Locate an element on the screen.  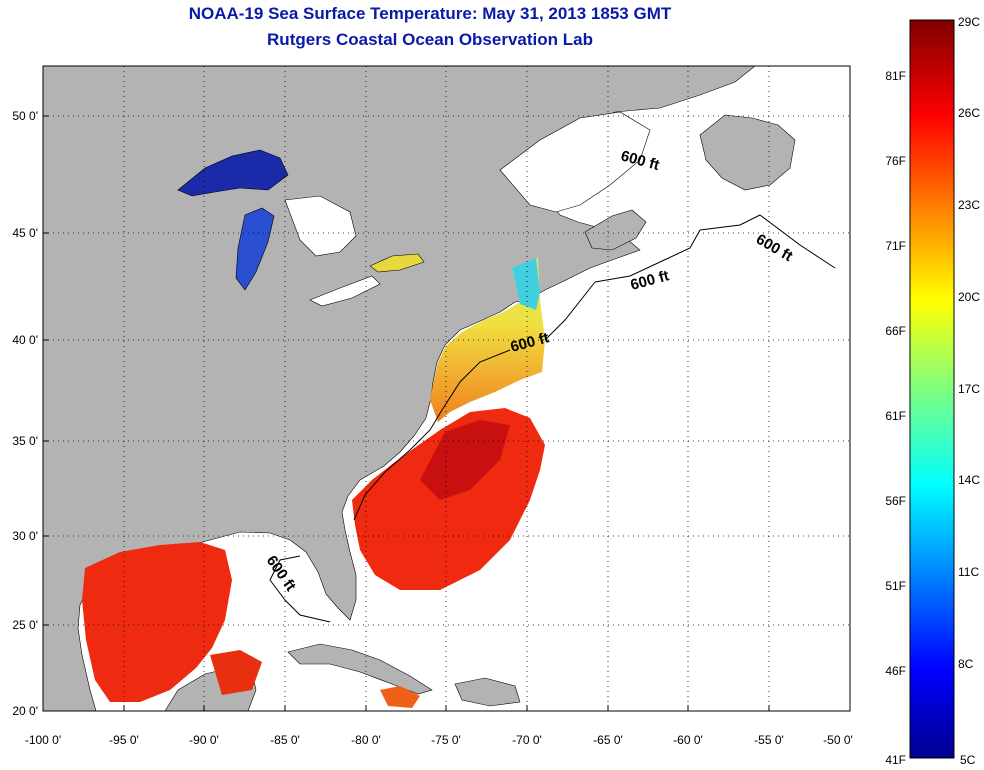
colorbar-f-label: 61F is located at coordinates (895, 416).